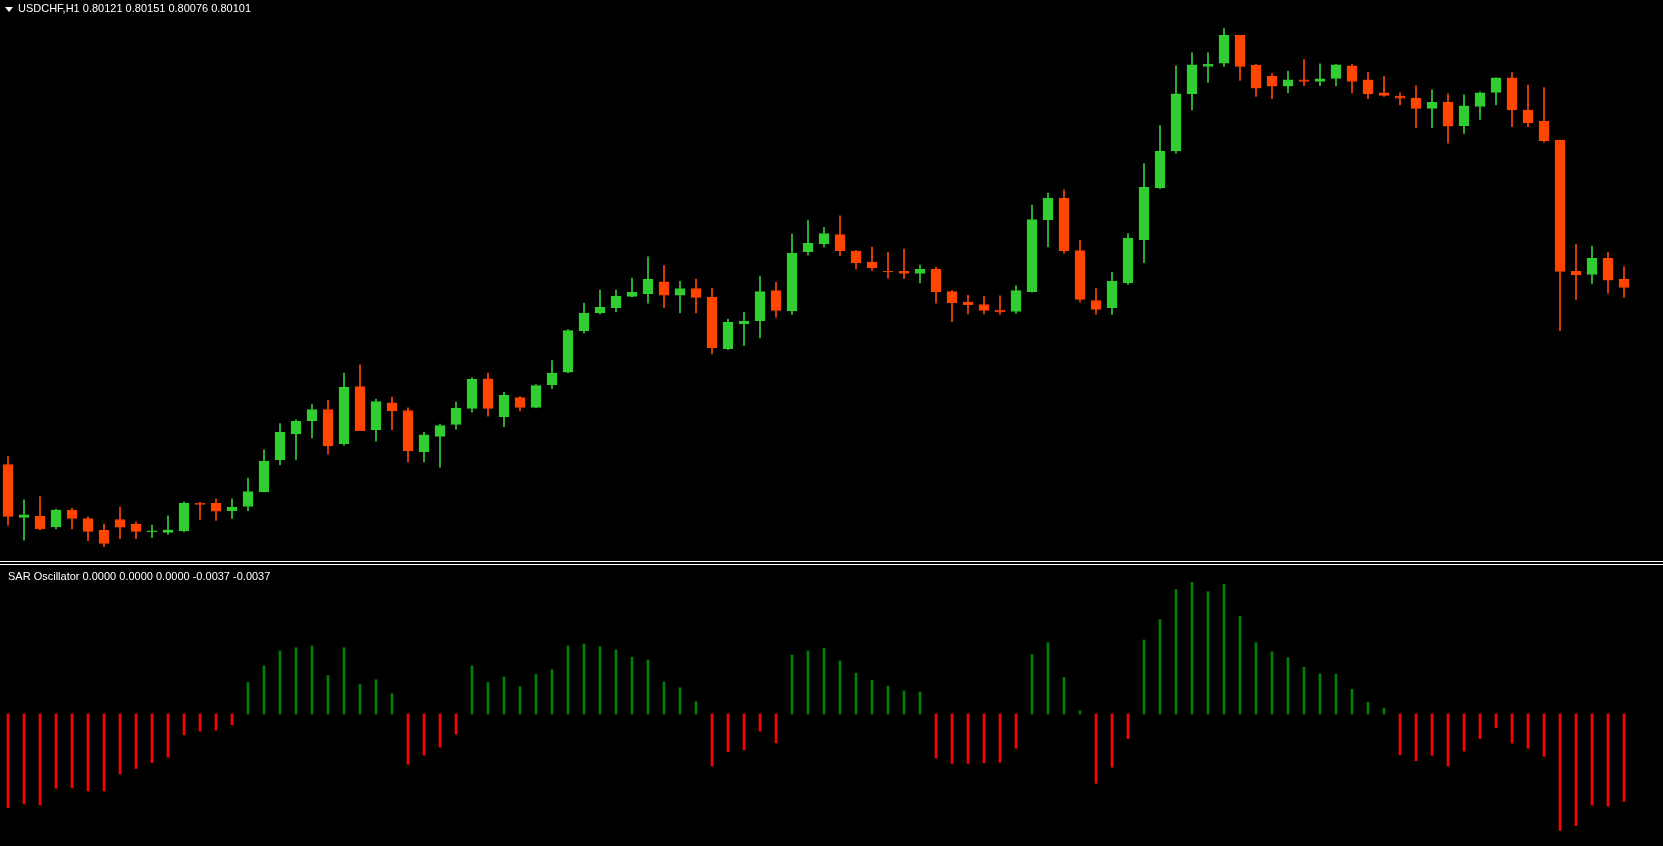  I want to click on chart-title: USDCHF,H1 0.80121 0.80151 0.80076 0.80101, so click(135, 8).